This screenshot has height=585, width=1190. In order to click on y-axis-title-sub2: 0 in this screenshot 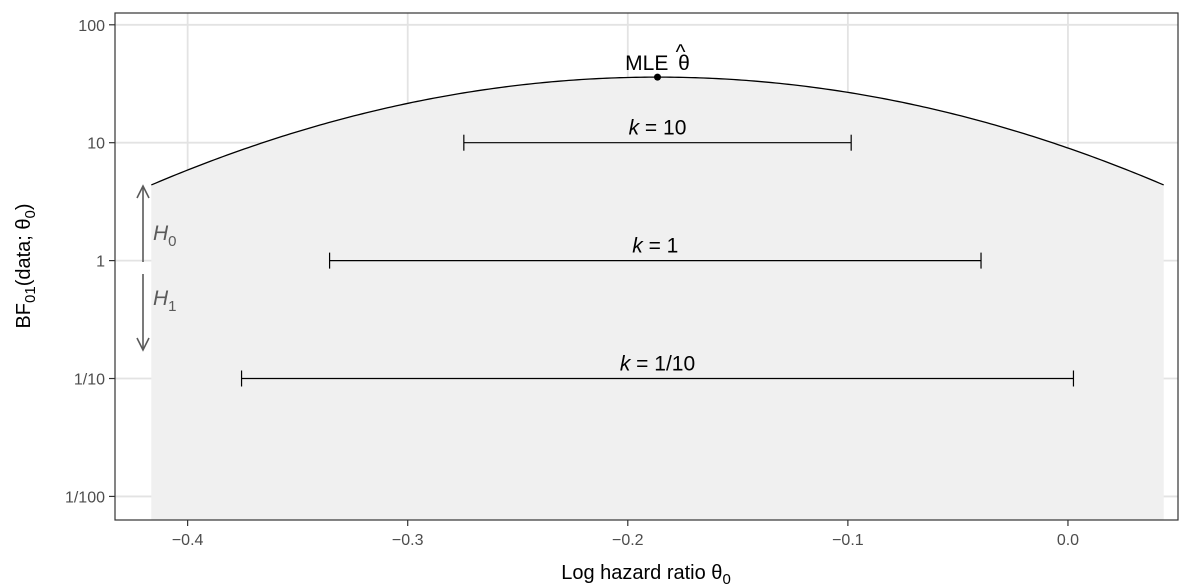, I will do `click(30, 214)`.